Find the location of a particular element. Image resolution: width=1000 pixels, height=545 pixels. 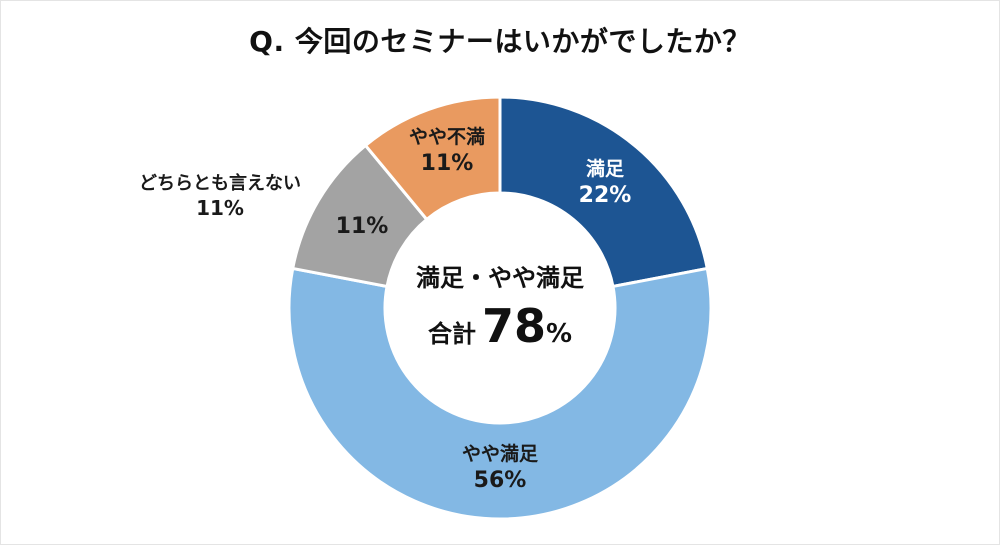

label-satisfied-pct: 22% is located at coordinates (605, 195).